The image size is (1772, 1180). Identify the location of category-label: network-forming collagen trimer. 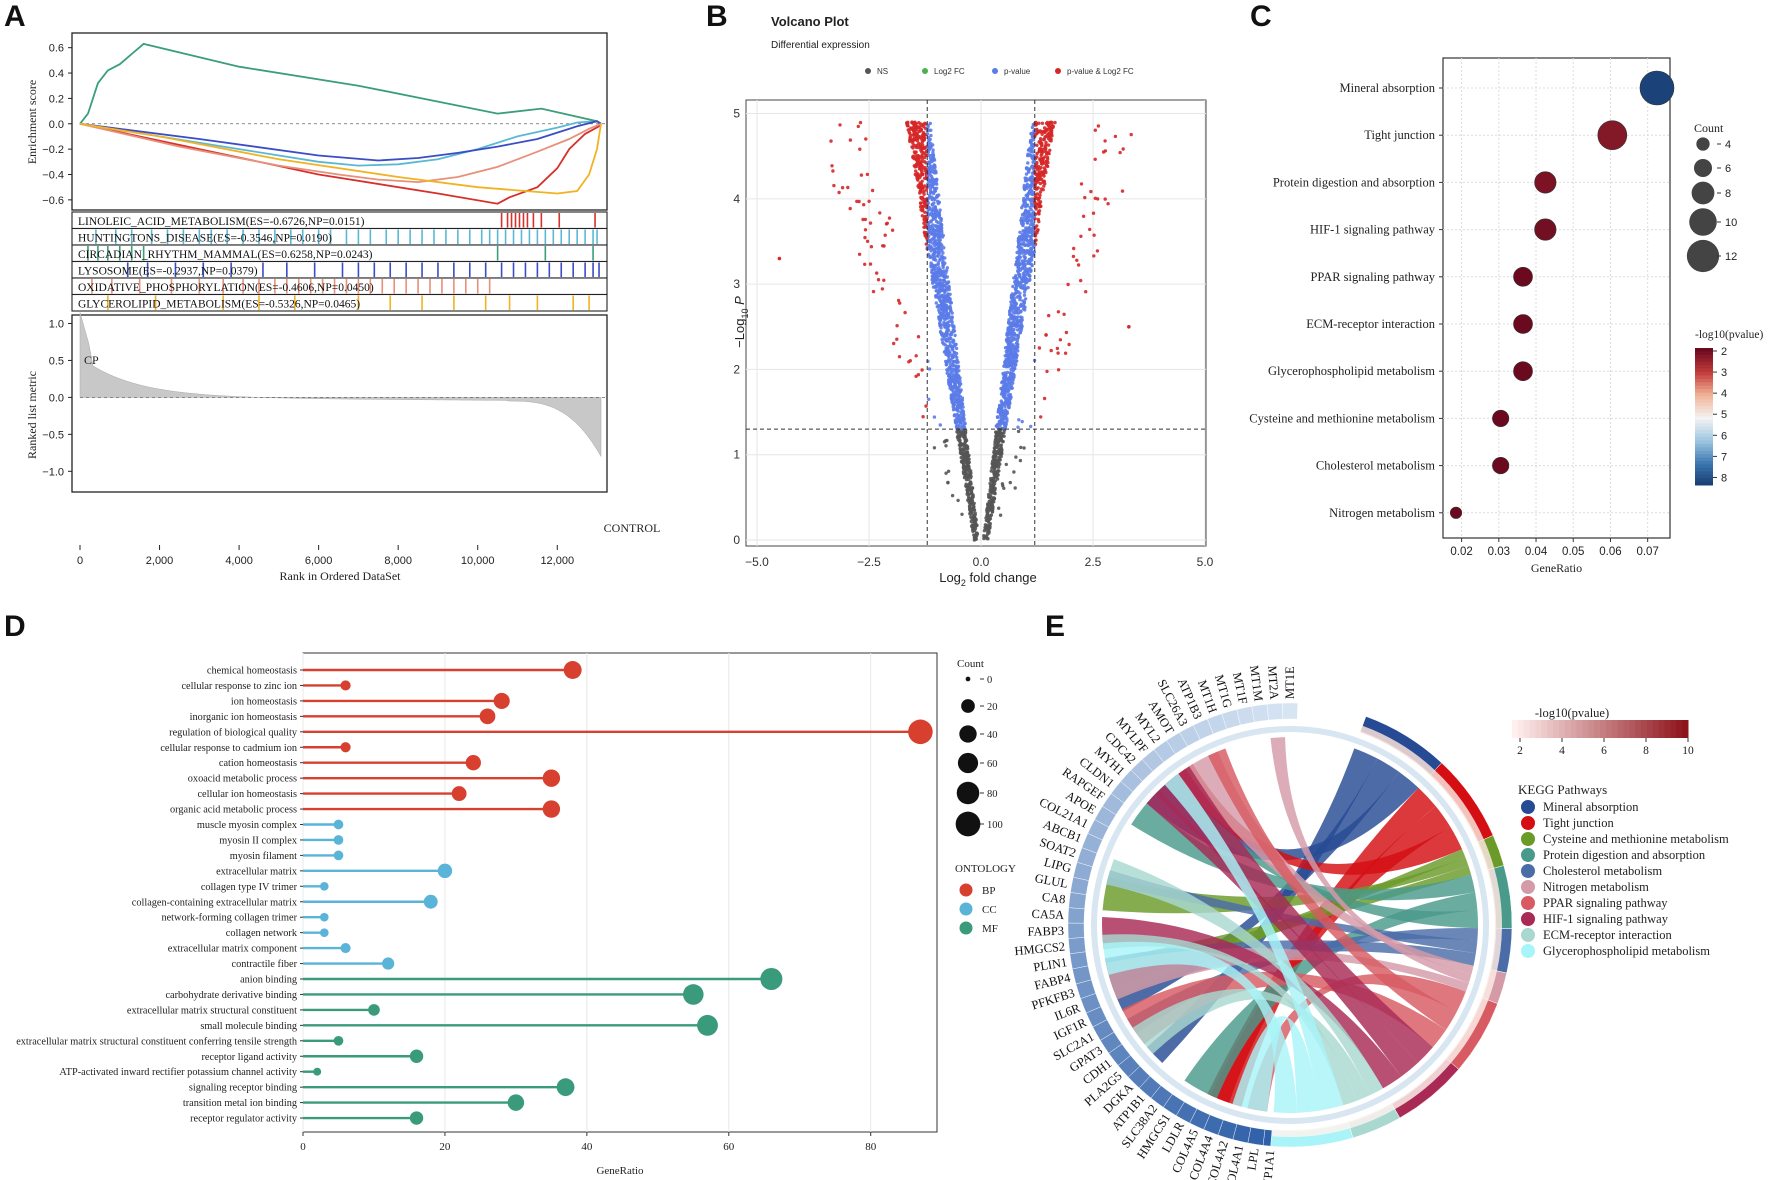
(229, 918).